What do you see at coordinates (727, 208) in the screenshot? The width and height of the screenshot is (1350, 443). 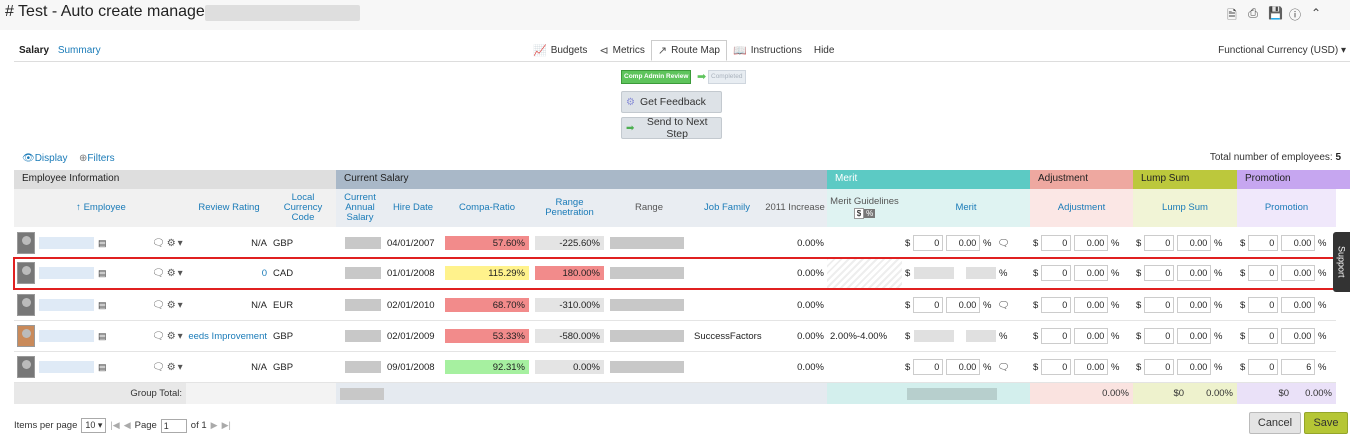 I see `col-job-family: Job Family` at bounding box center [727, 208].